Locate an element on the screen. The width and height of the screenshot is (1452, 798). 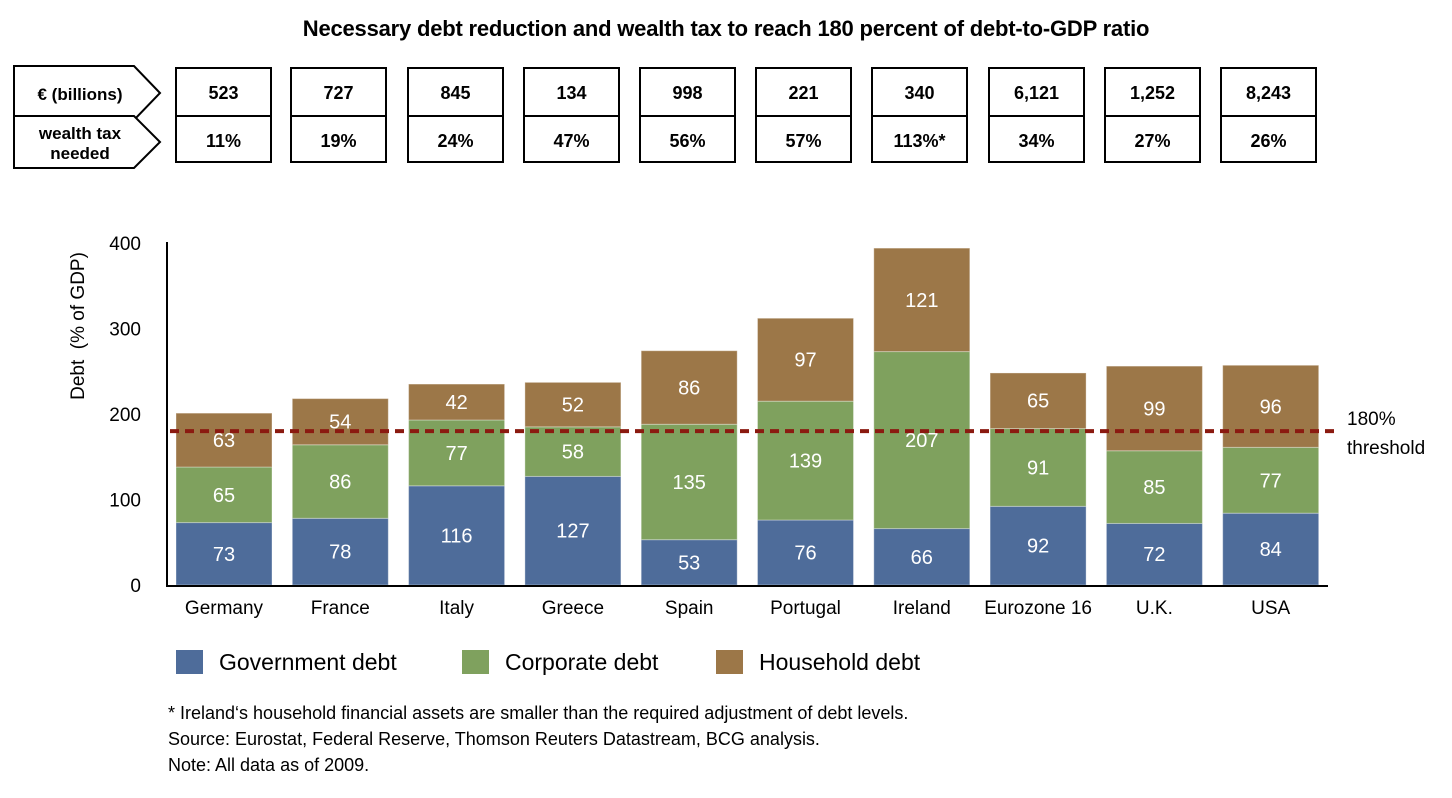
bar-value-label: 121 is located at coordinates (921, 301).